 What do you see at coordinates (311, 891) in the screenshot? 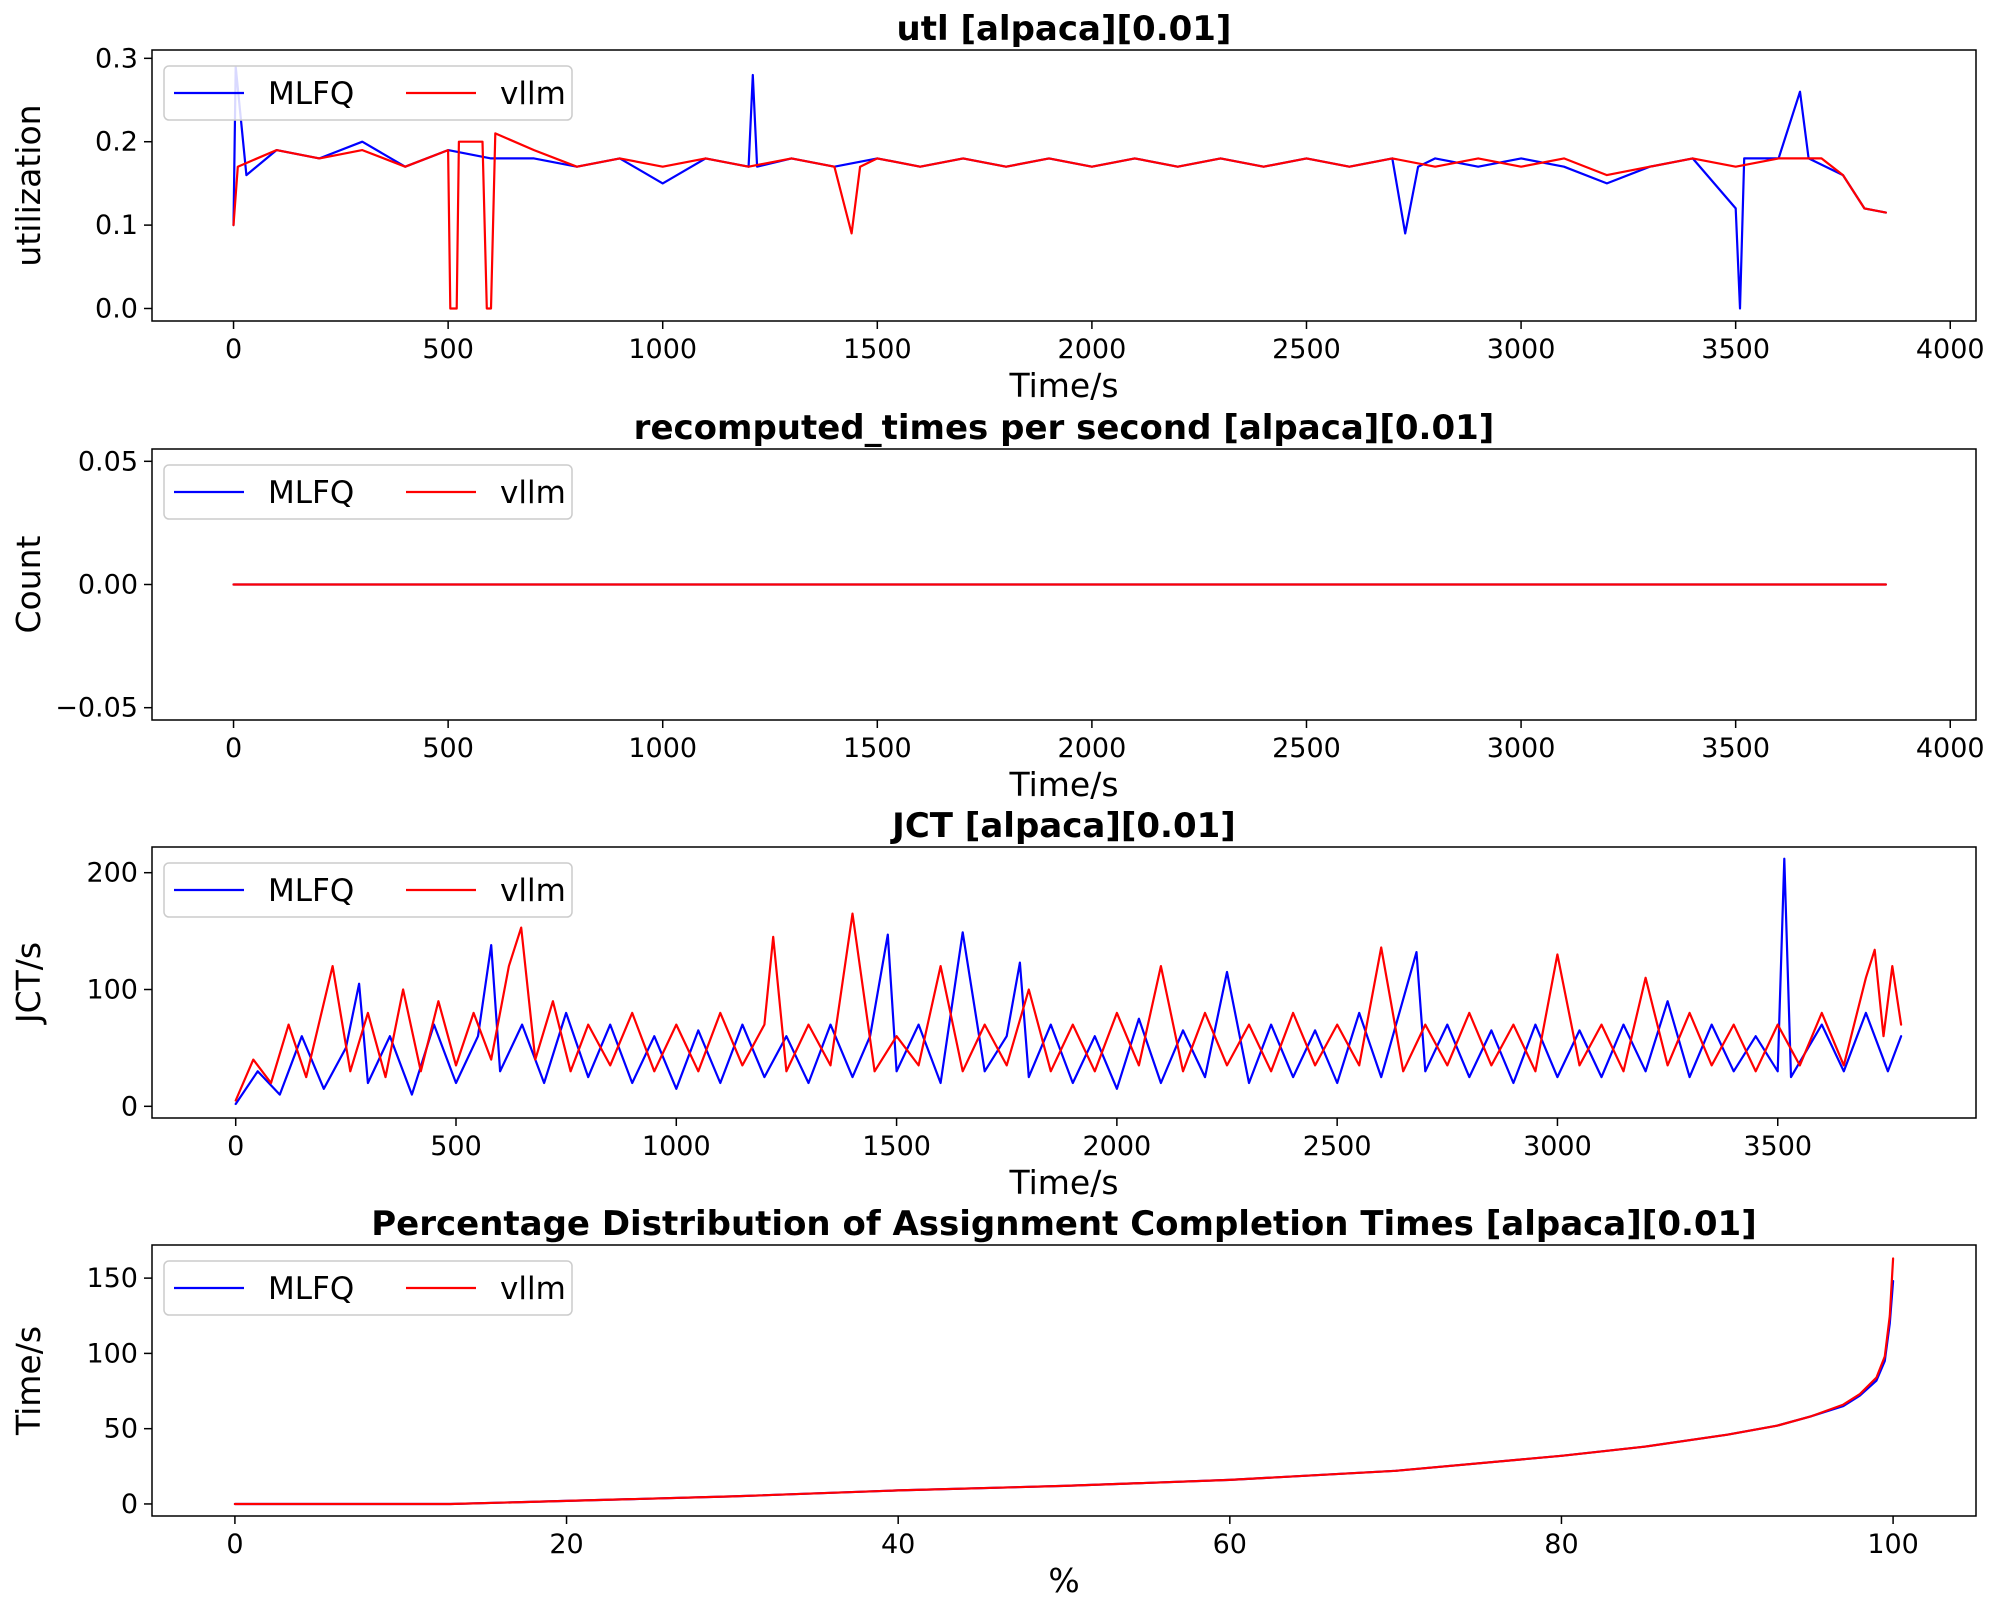
I see `jct-legend-label-mlfq: MLFQ` at bounding box center [311, 891].